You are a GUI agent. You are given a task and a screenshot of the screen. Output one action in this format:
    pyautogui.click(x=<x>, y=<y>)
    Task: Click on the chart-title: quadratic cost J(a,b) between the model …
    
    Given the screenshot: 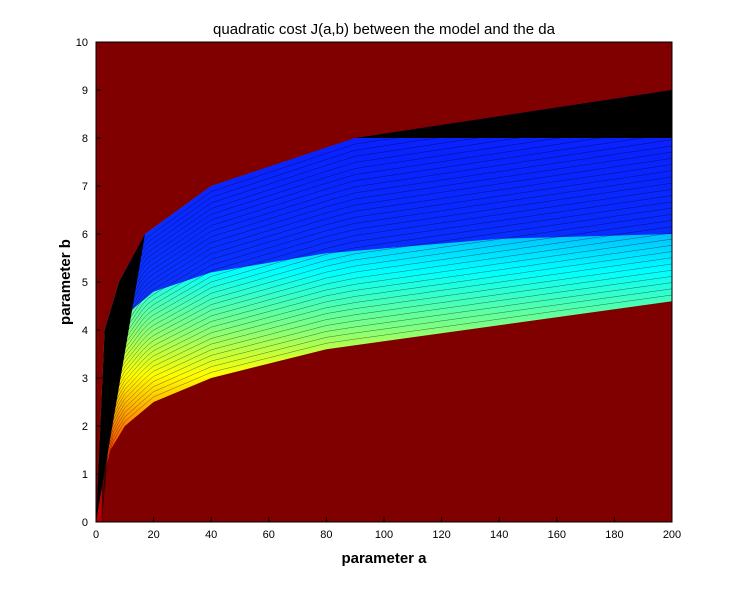 What is the action you would take?
    pyautogui.click(x=384, y=29)
    